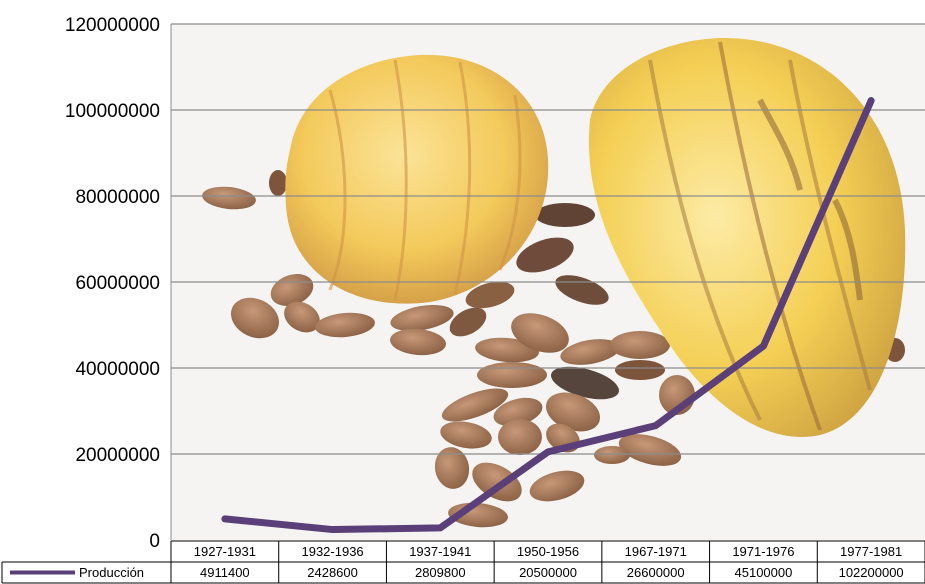  I want to click on table-value-cell: 4911400, so click(225, 572).